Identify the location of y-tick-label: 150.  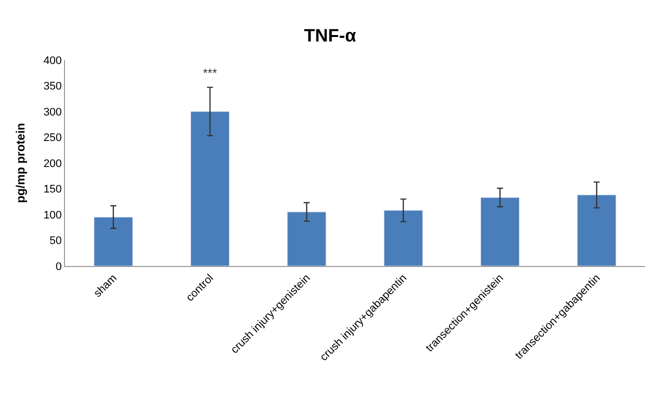
(52, 190).